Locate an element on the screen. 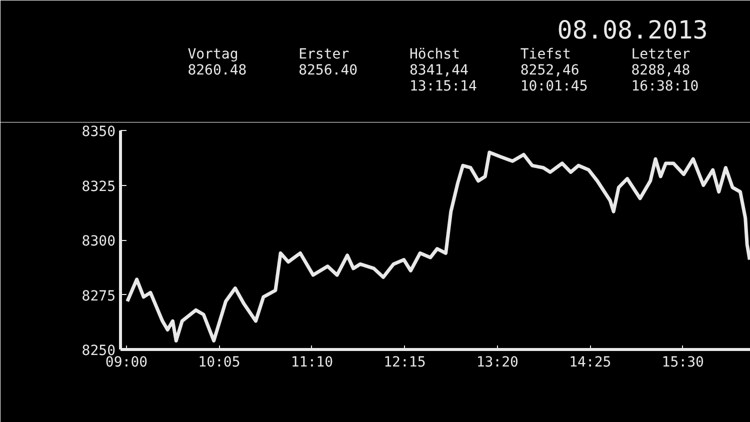 Image resolution: width=750 pixels, height=422 pixels. text: Tiefst 8252,46 10:01:45 is located at coordinates (554, 70).